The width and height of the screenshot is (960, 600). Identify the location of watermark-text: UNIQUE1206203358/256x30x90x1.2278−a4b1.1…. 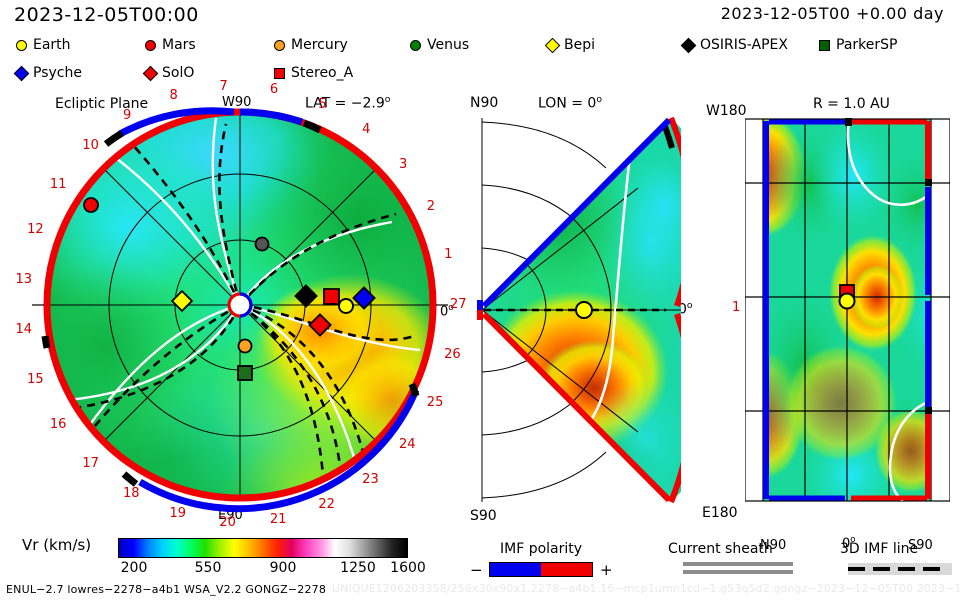
(646, 588).